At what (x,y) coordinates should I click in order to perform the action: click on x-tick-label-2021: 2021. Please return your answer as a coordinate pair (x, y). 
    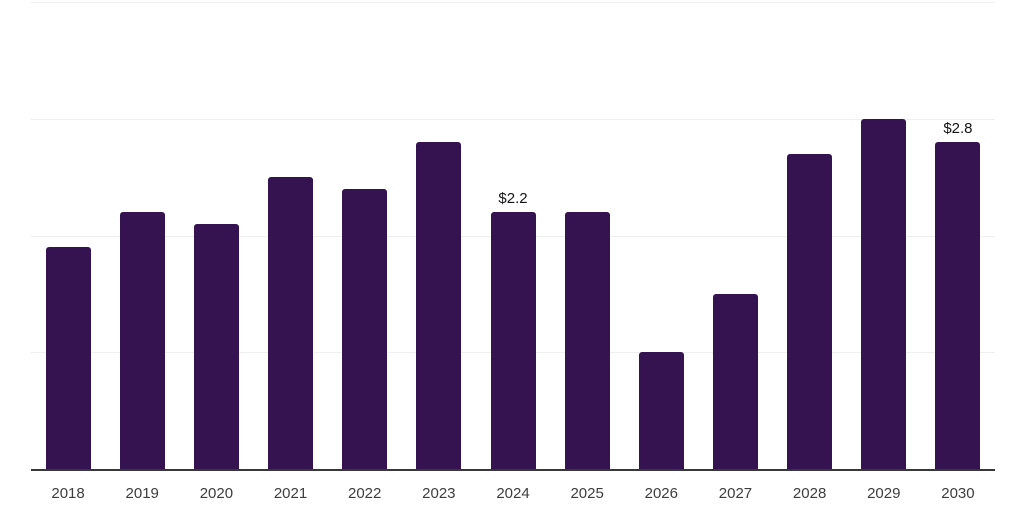
    Looking at the image, I should click on (290, 493).